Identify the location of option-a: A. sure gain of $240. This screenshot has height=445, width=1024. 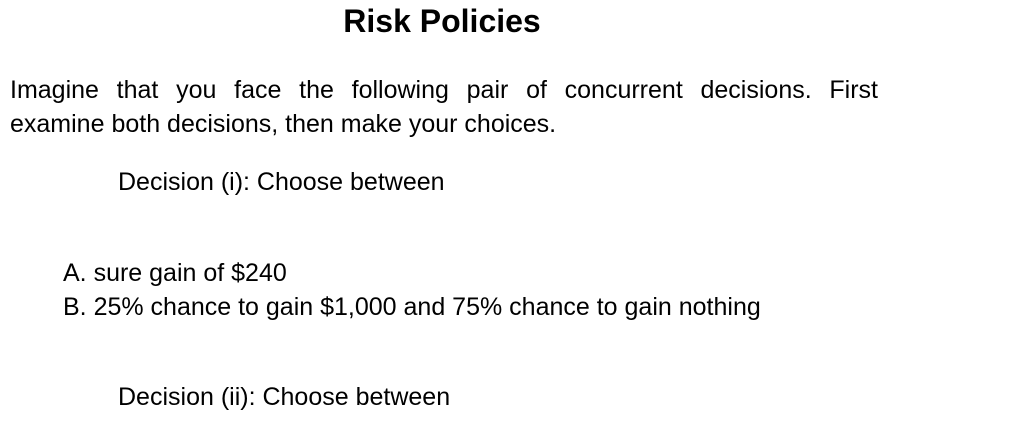
(175, 273).